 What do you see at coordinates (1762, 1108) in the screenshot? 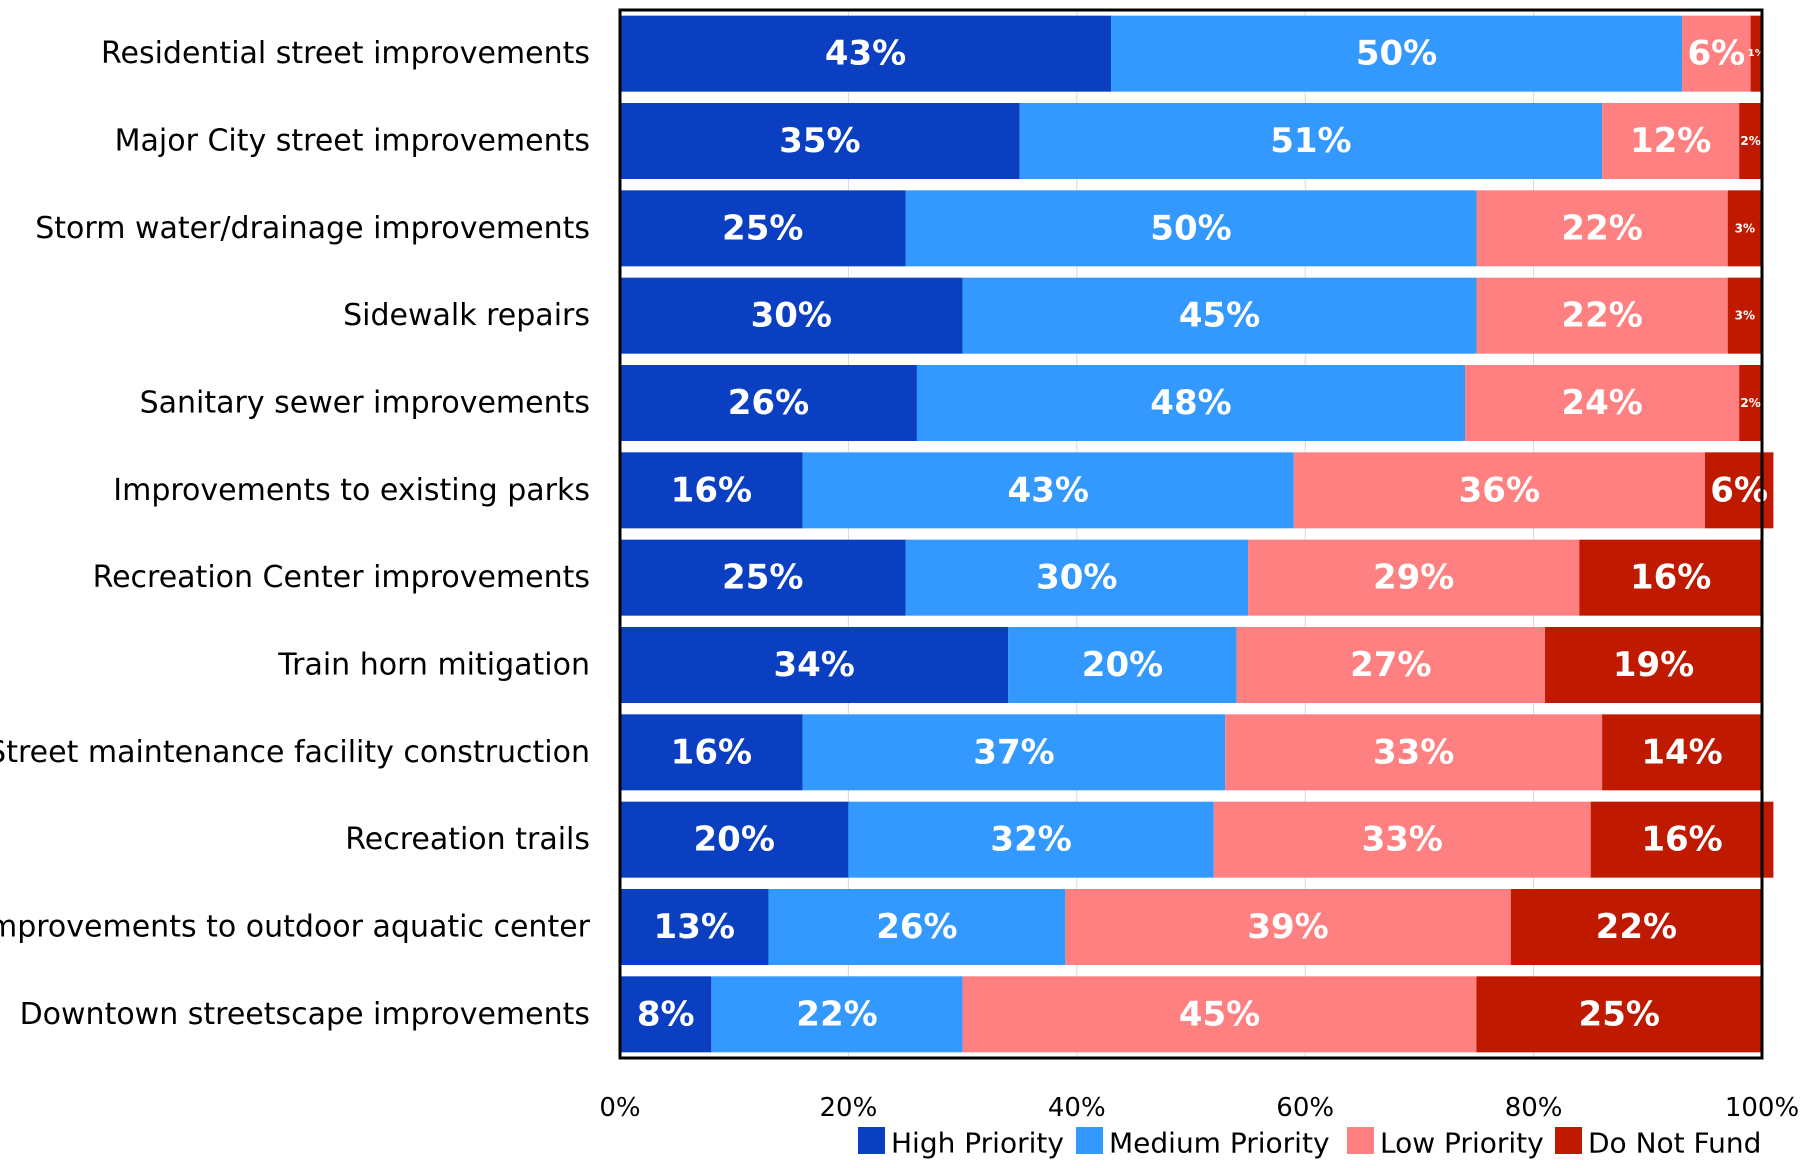
I see `x-tick-label: 100%` at bounding box center [1762, 1108].